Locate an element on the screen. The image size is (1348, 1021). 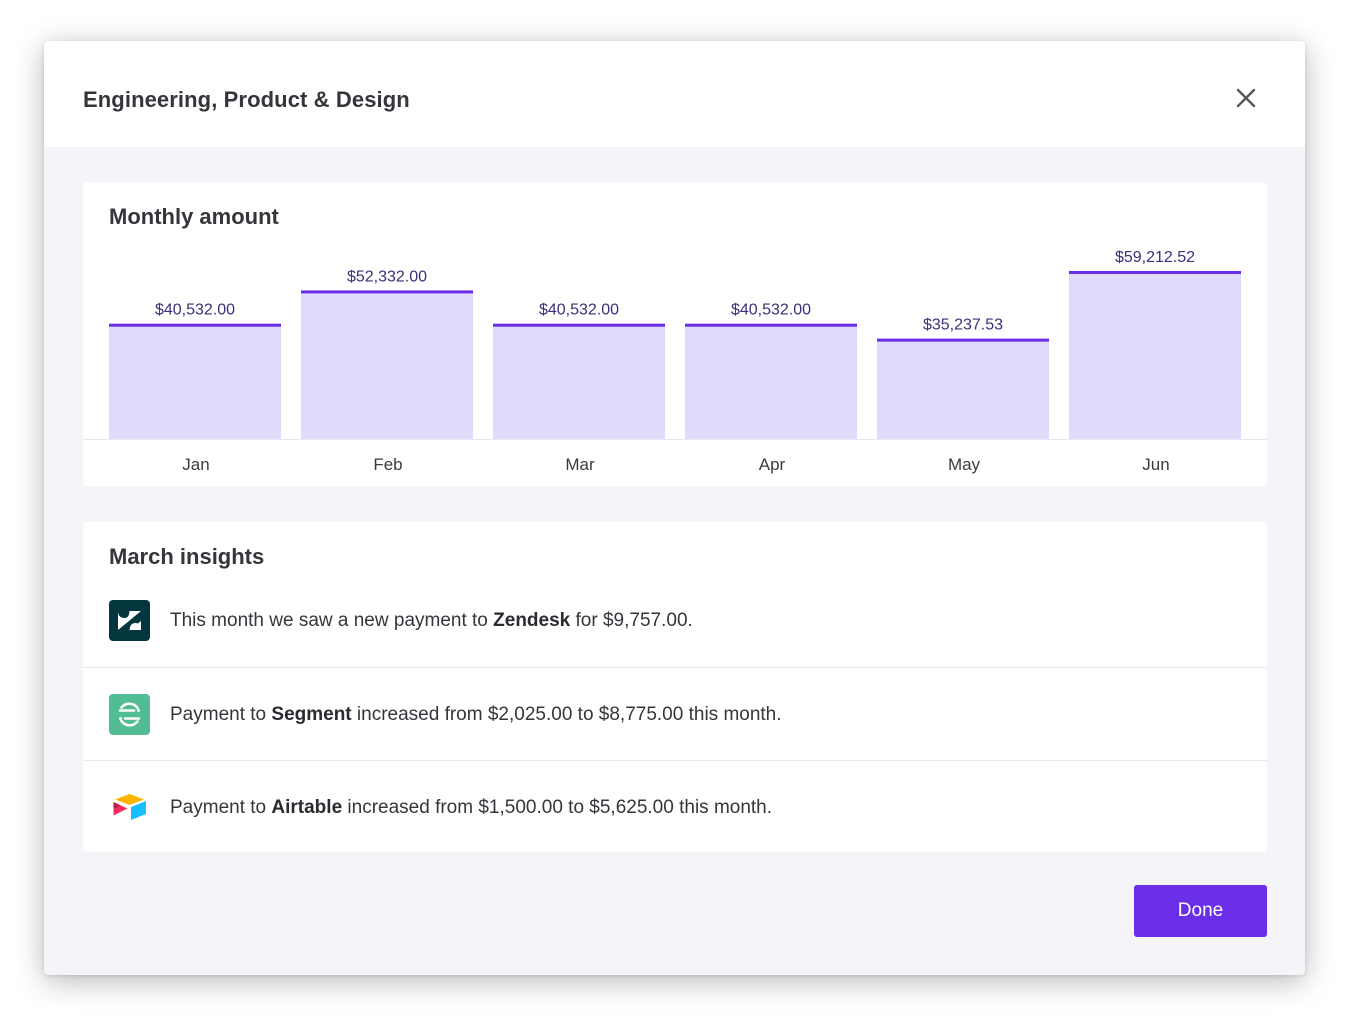
chart-data-label: $35,237.53 is located at coordinates (963, 325).